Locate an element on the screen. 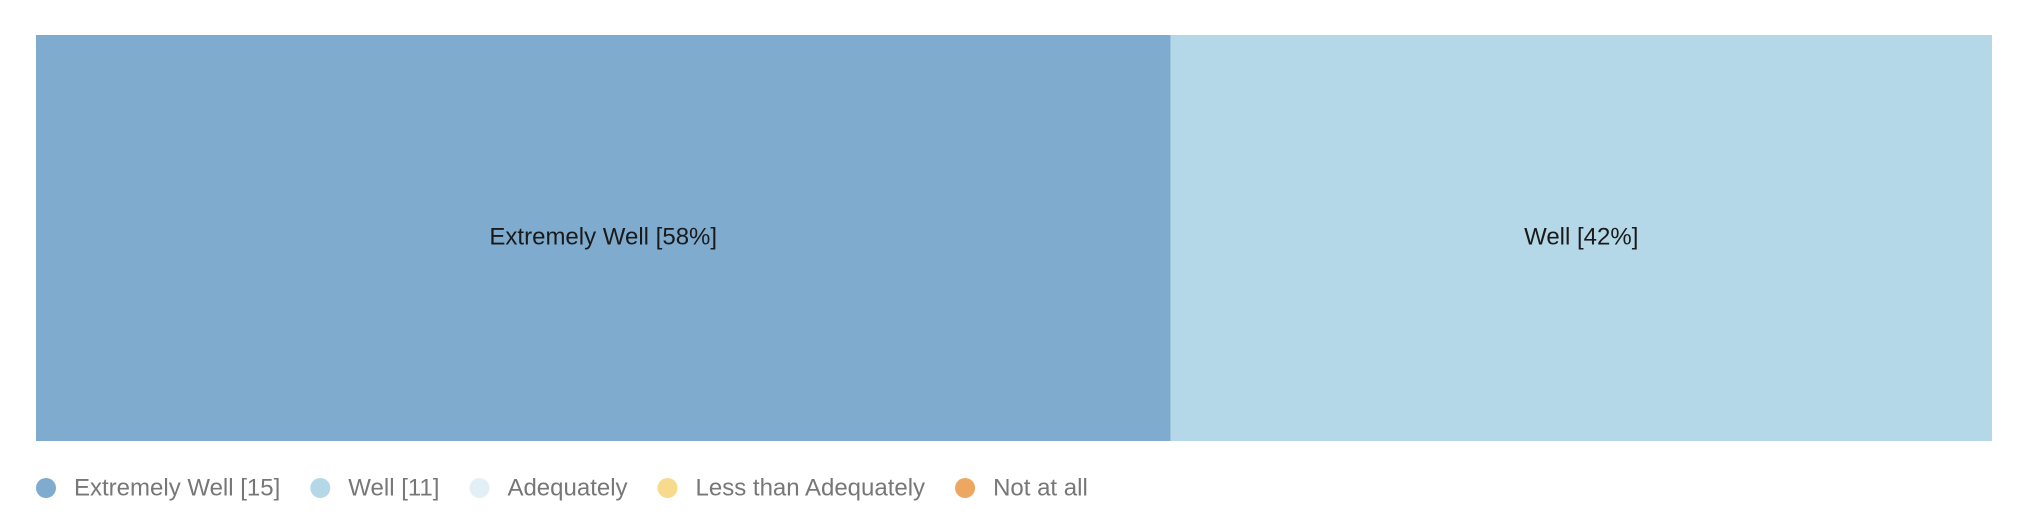  legend-label: Adequately is located at coordinates (567, 487).